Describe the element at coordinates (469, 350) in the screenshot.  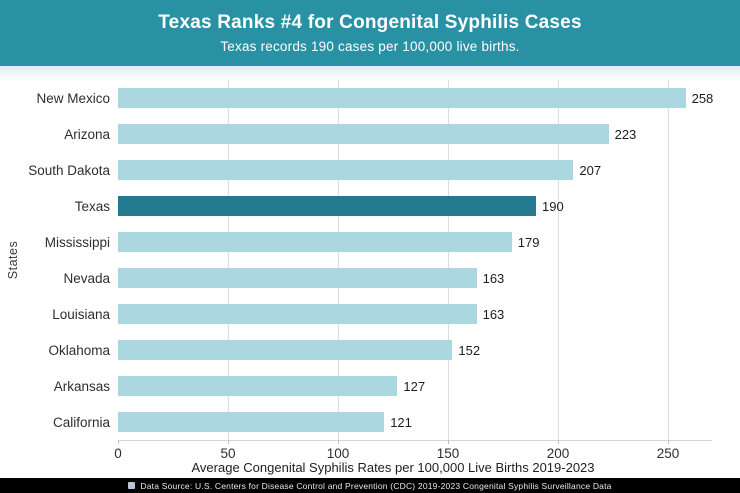
I see `value-label: 152` at that location.